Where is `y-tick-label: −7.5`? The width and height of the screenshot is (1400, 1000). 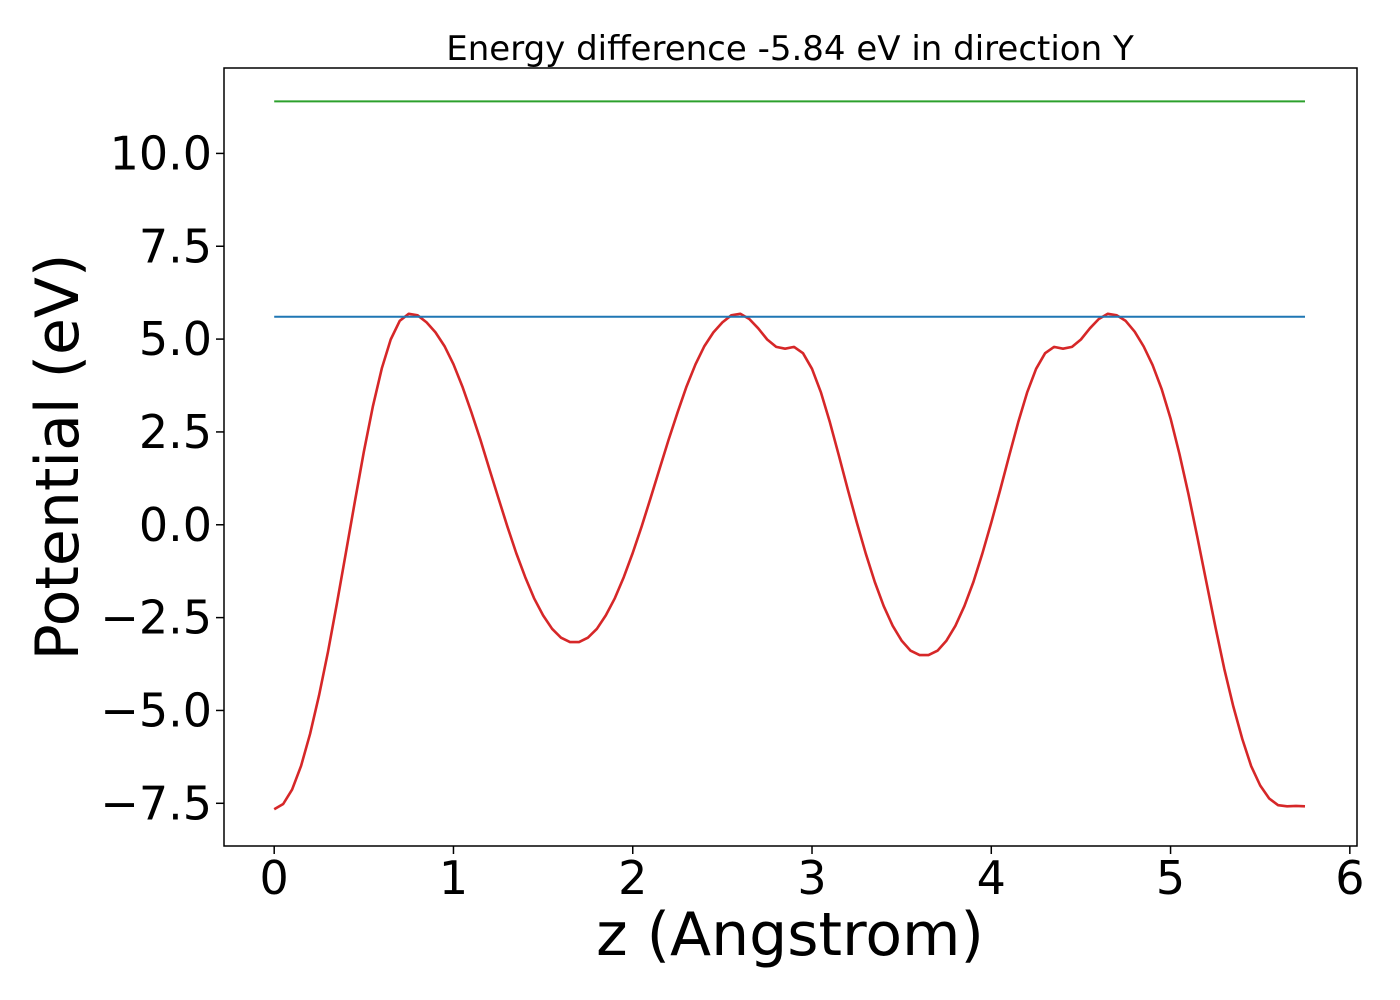
y-tick-label: −7.5 is located at coordinates (156, 803).